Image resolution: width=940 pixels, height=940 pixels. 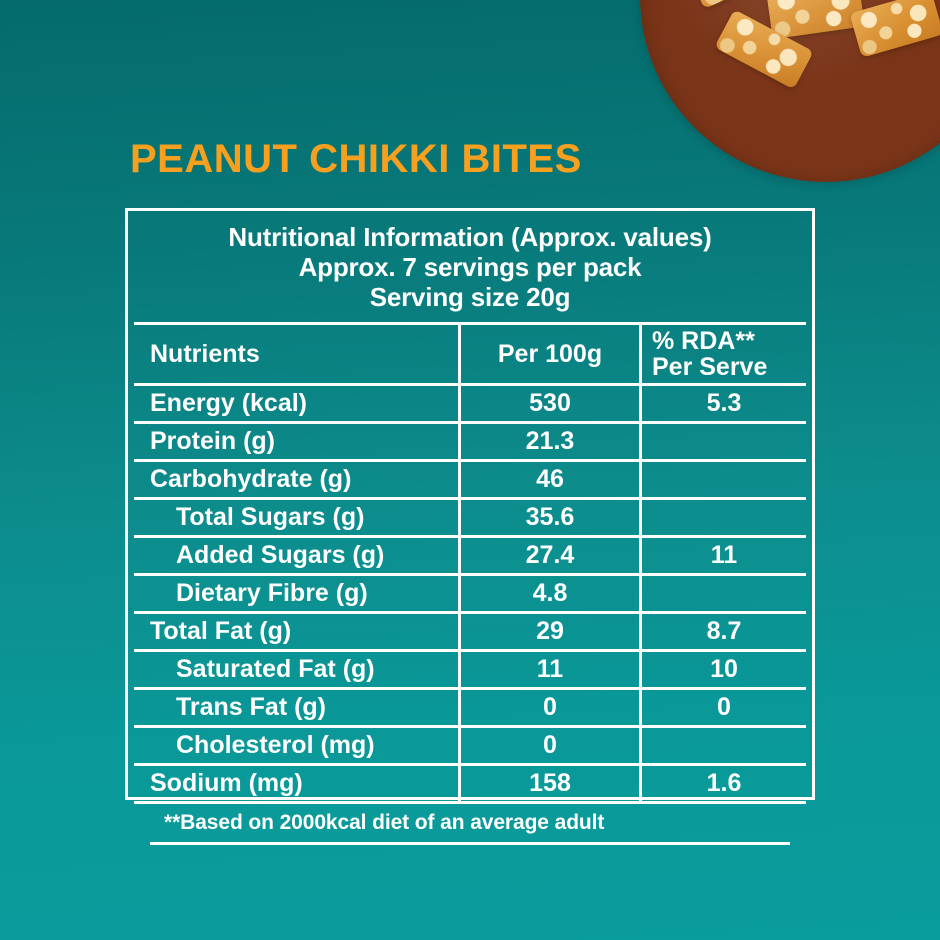 What do you see at coordinates (297, 404) in the screenshot?
I see `nutrient-name: Energy (kcal)` at bounding box center [297, 404].